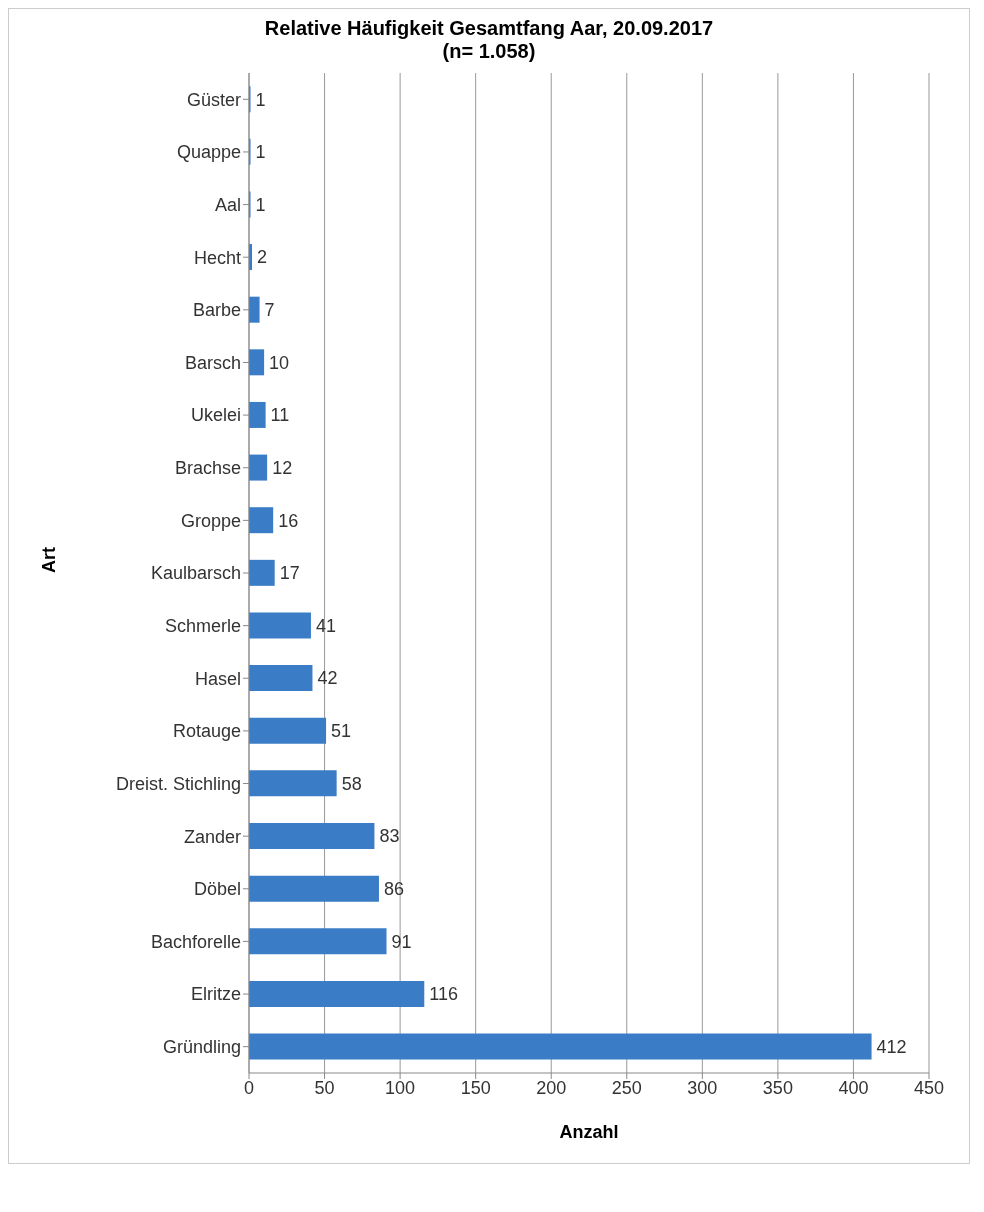 This screenshot has height=1212, width=984. Describe the element at coordinates (202, 626) in the screenshot. I see `y-tick-label: Schmerle` at that location.